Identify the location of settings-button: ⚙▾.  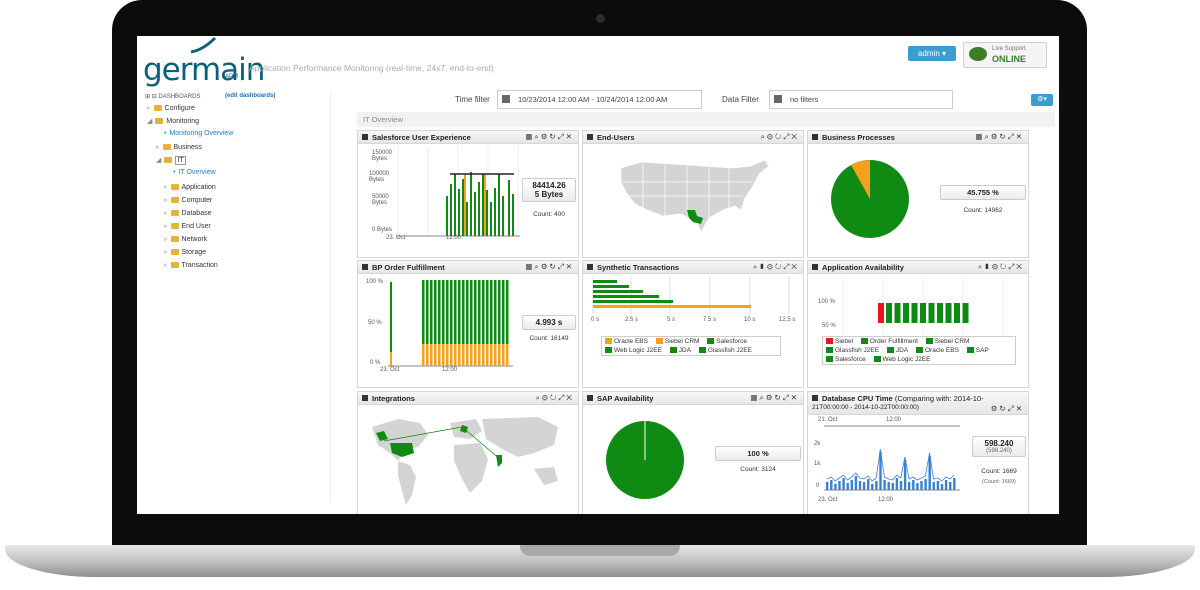
(1042, 100).